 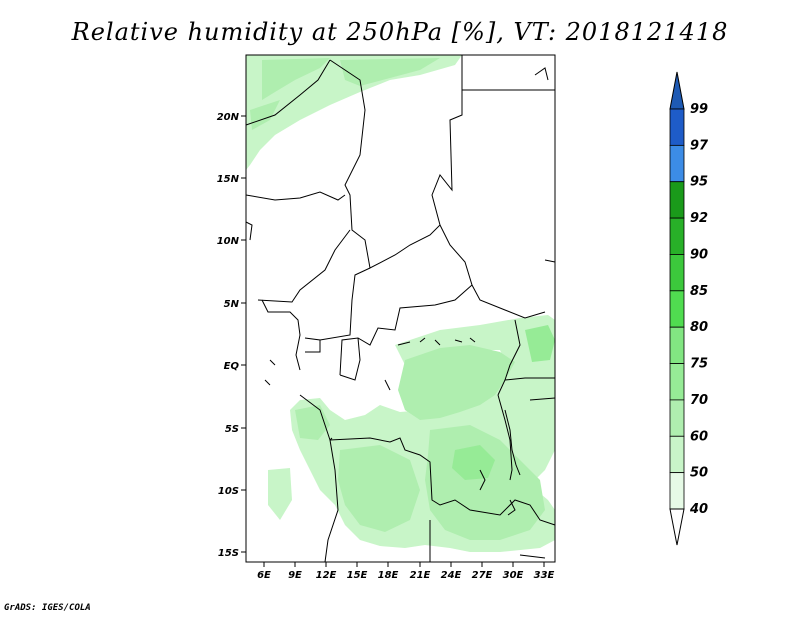 I want to click on colorbar-bottom-arrow, so click(x=677, y=527).